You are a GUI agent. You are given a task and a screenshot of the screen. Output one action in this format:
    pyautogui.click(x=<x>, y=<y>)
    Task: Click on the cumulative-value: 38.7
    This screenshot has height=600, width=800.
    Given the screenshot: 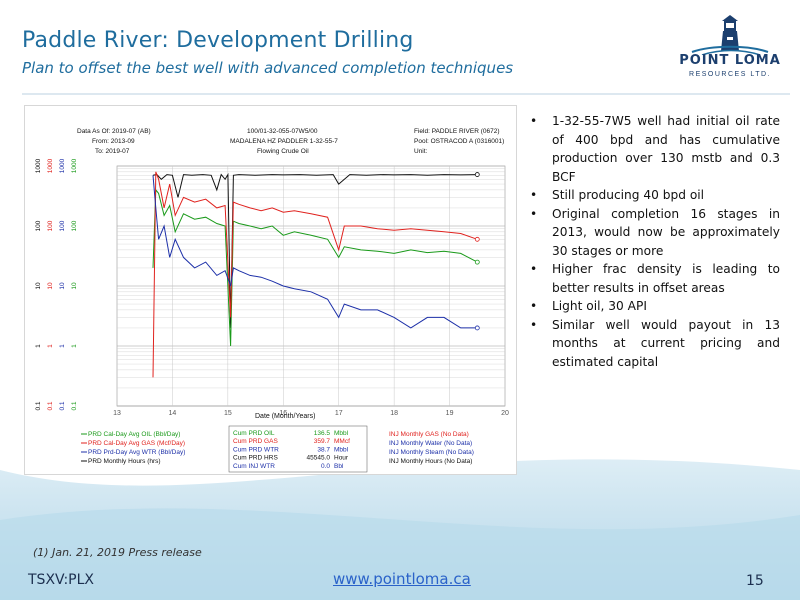 What is the action you would take?
    pyautogui.click(x=323, y=449)
    